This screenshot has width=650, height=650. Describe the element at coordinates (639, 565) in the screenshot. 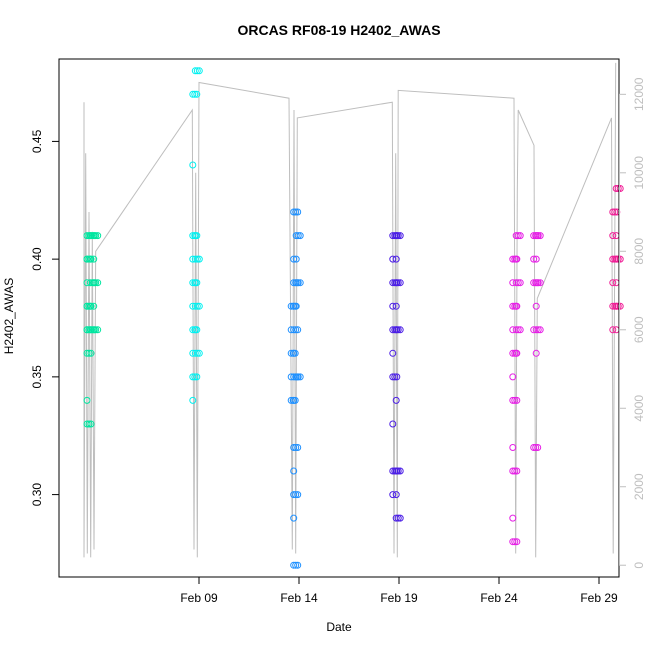

I see `y2-tick-label: 0` at that location.